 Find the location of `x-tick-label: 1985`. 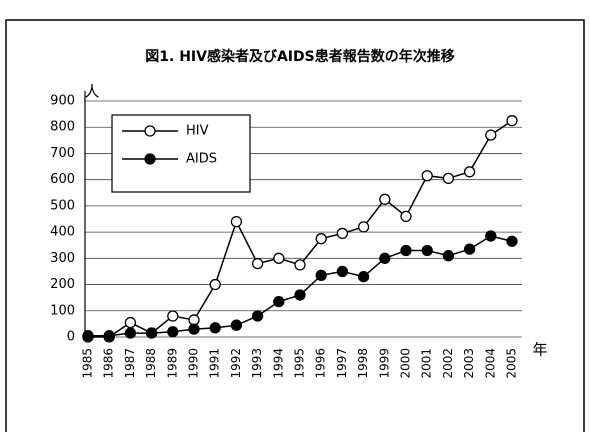

x-tick-label: 1985 is located at coordinates (88, 363).